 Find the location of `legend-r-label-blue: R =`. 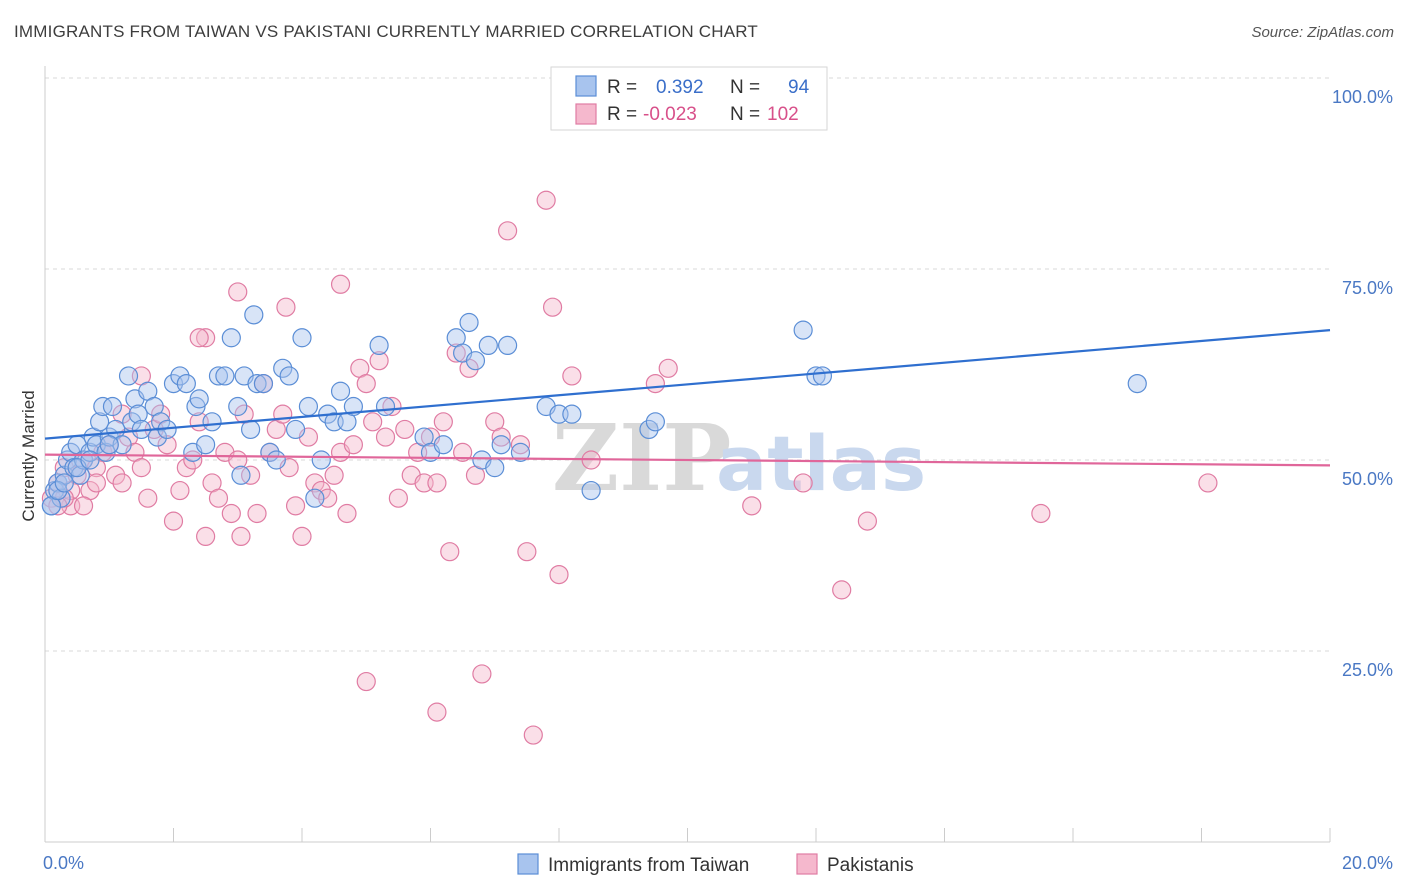

legend-r-label-blue: R = is located at coordinates (622, 87).